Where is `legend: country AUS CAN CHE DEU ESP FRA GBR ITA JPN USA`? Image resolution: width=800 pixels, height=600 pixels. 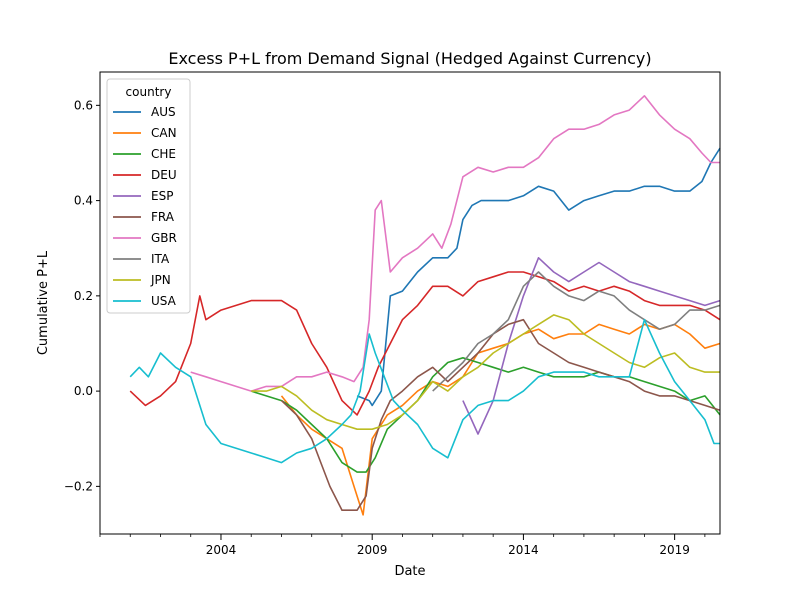 legend: country AUS CAN CHE DEU ESP FRA GBR ITA JPN USA is located at coordinates (148, 196).